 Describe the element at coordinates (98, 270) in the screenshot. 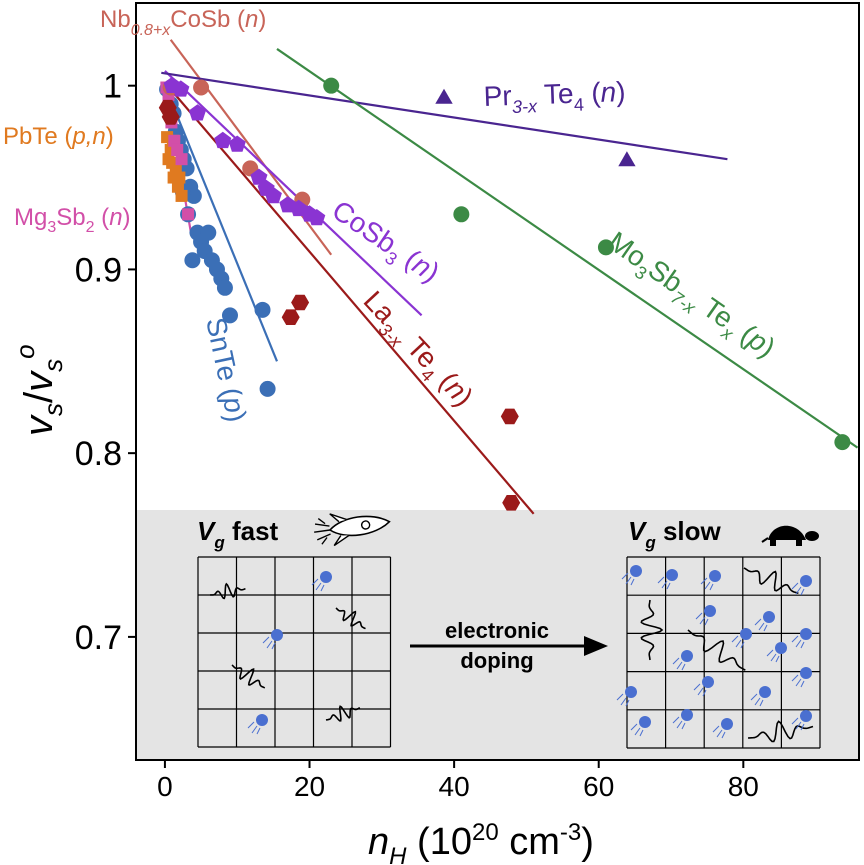

I see `y-tick-label: 0.9` at that location.